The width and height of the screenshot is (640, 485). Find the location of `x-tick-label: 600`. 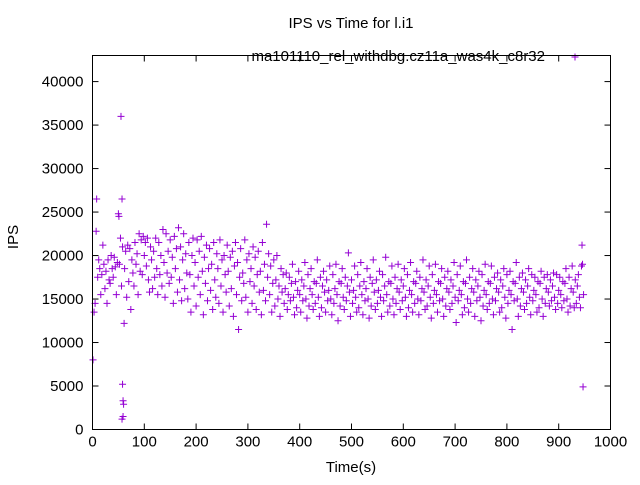

x-tick-label: 600 is located at coordinates (403, 442).